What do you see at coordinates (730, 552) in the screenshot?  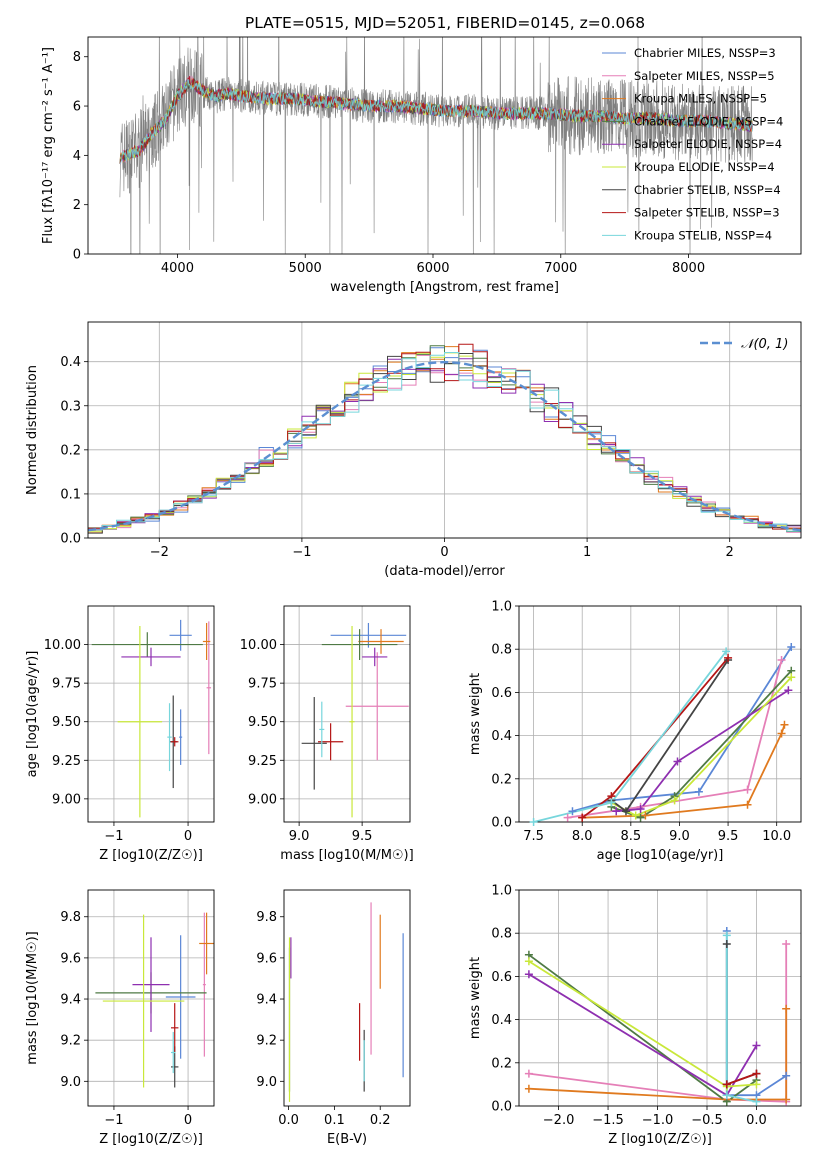 I see `x-tick-label: 2` at bounding box center [730, 552].